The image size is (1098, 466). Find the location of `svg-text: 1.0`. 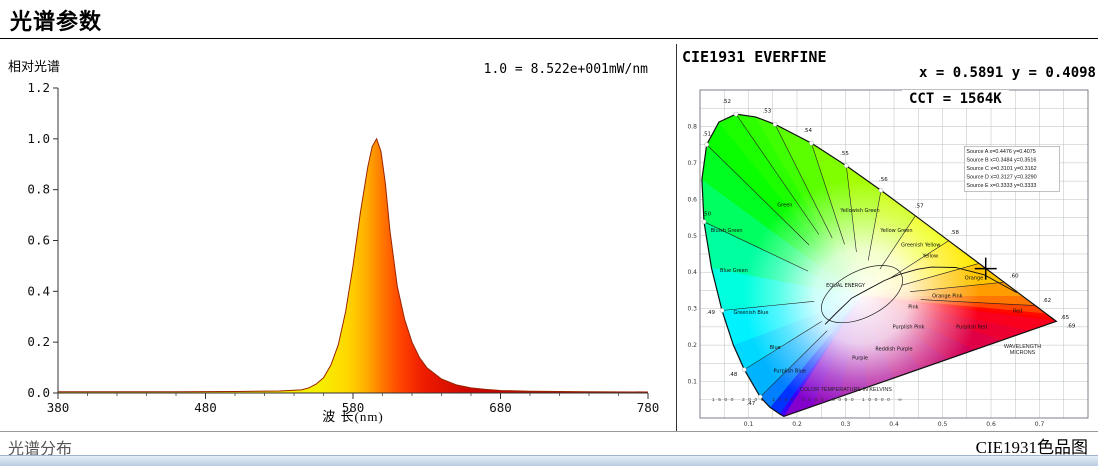

svg-text: 1.0 is located at coordinates (38, 138).